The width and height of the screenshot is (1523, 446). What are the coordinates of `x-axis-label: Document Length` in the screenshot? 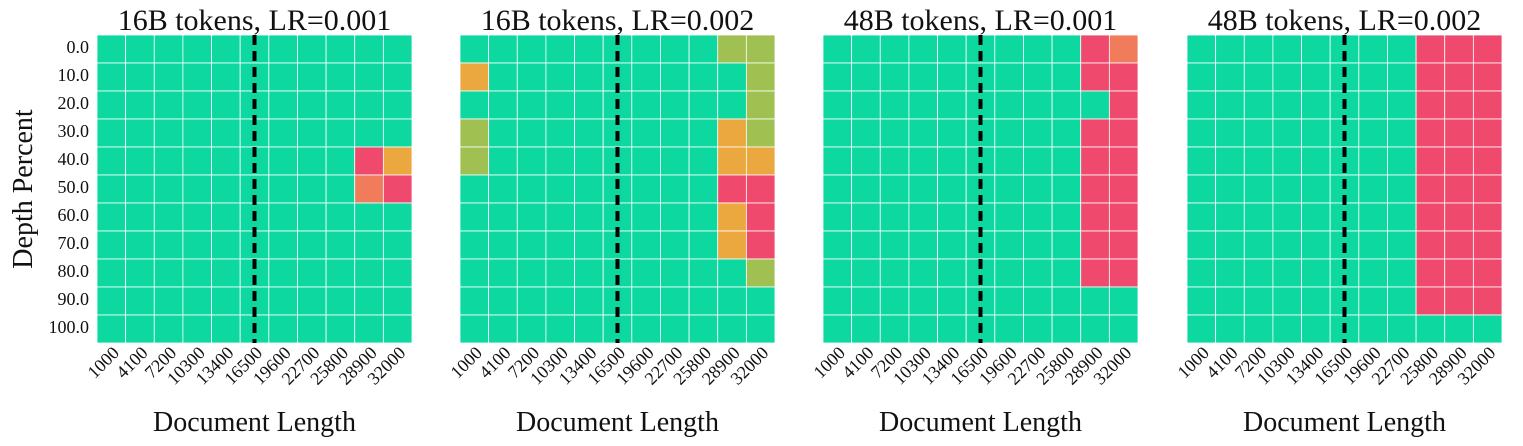 It's located at (980, 422).